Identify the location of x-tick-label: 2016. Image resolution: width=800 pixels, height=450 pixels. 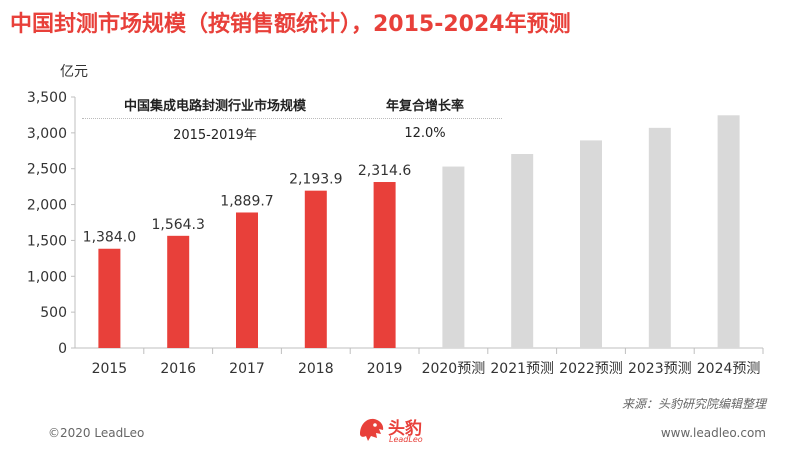
(178, 369).